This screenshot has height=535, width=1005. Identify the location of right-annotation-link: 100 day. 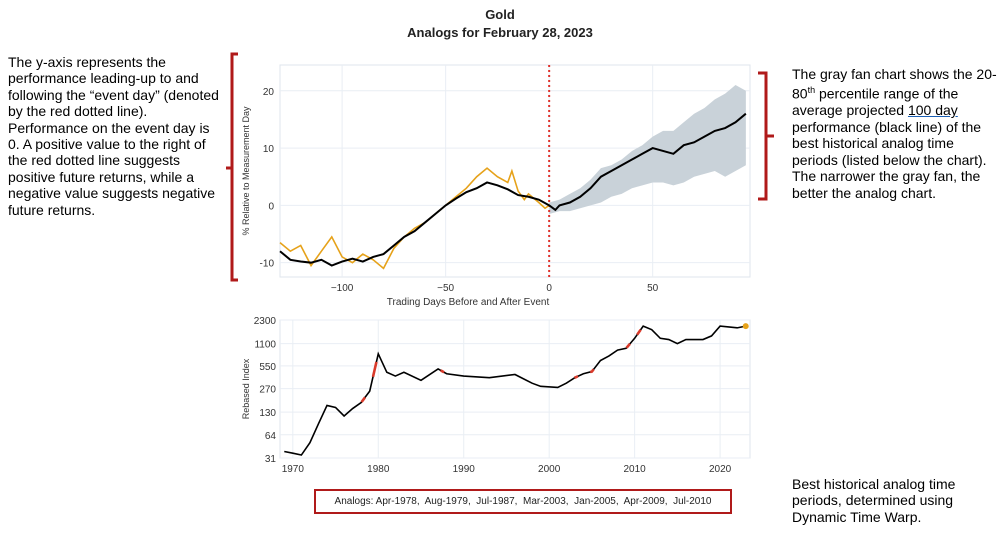
(932, 110).